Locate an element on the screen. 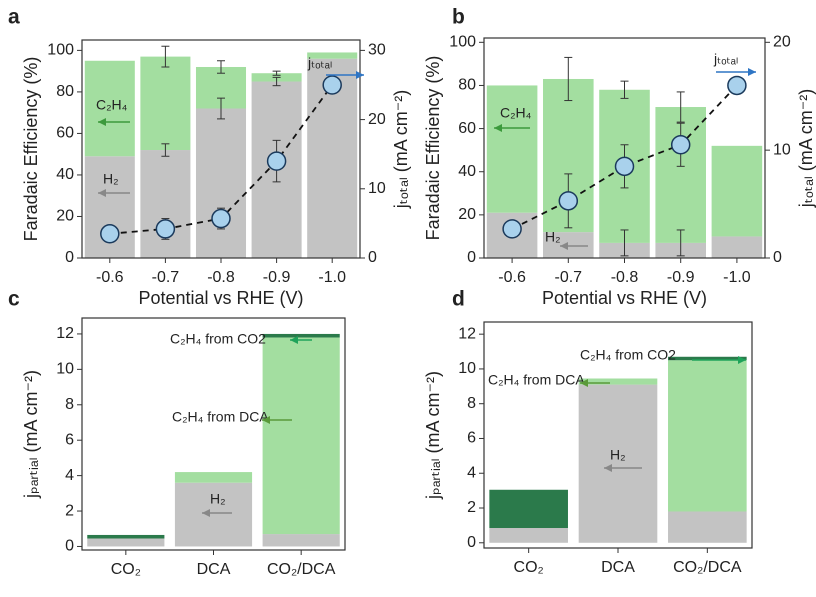 The width and height of the screenshot is (816, 597). y-tick-label: 4 is located at coordinates (69, 475).